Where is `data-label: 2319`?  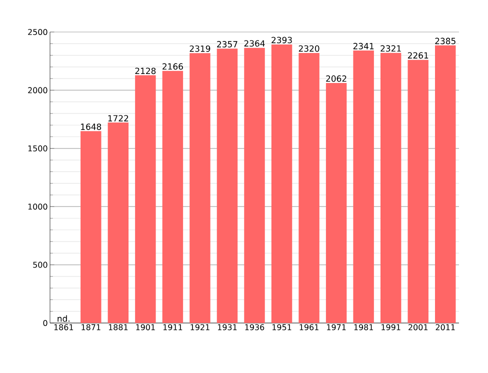 data-label: 2319 is located at coordinates (200, 48).